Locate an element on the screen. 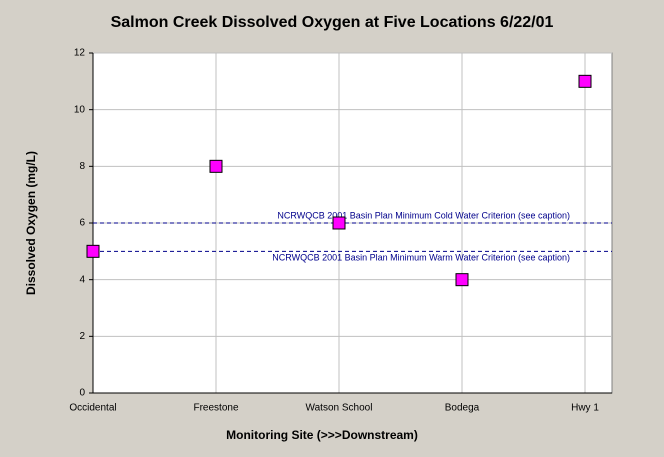  x-tick-label: Watson School is located at coordinates (339, 408).